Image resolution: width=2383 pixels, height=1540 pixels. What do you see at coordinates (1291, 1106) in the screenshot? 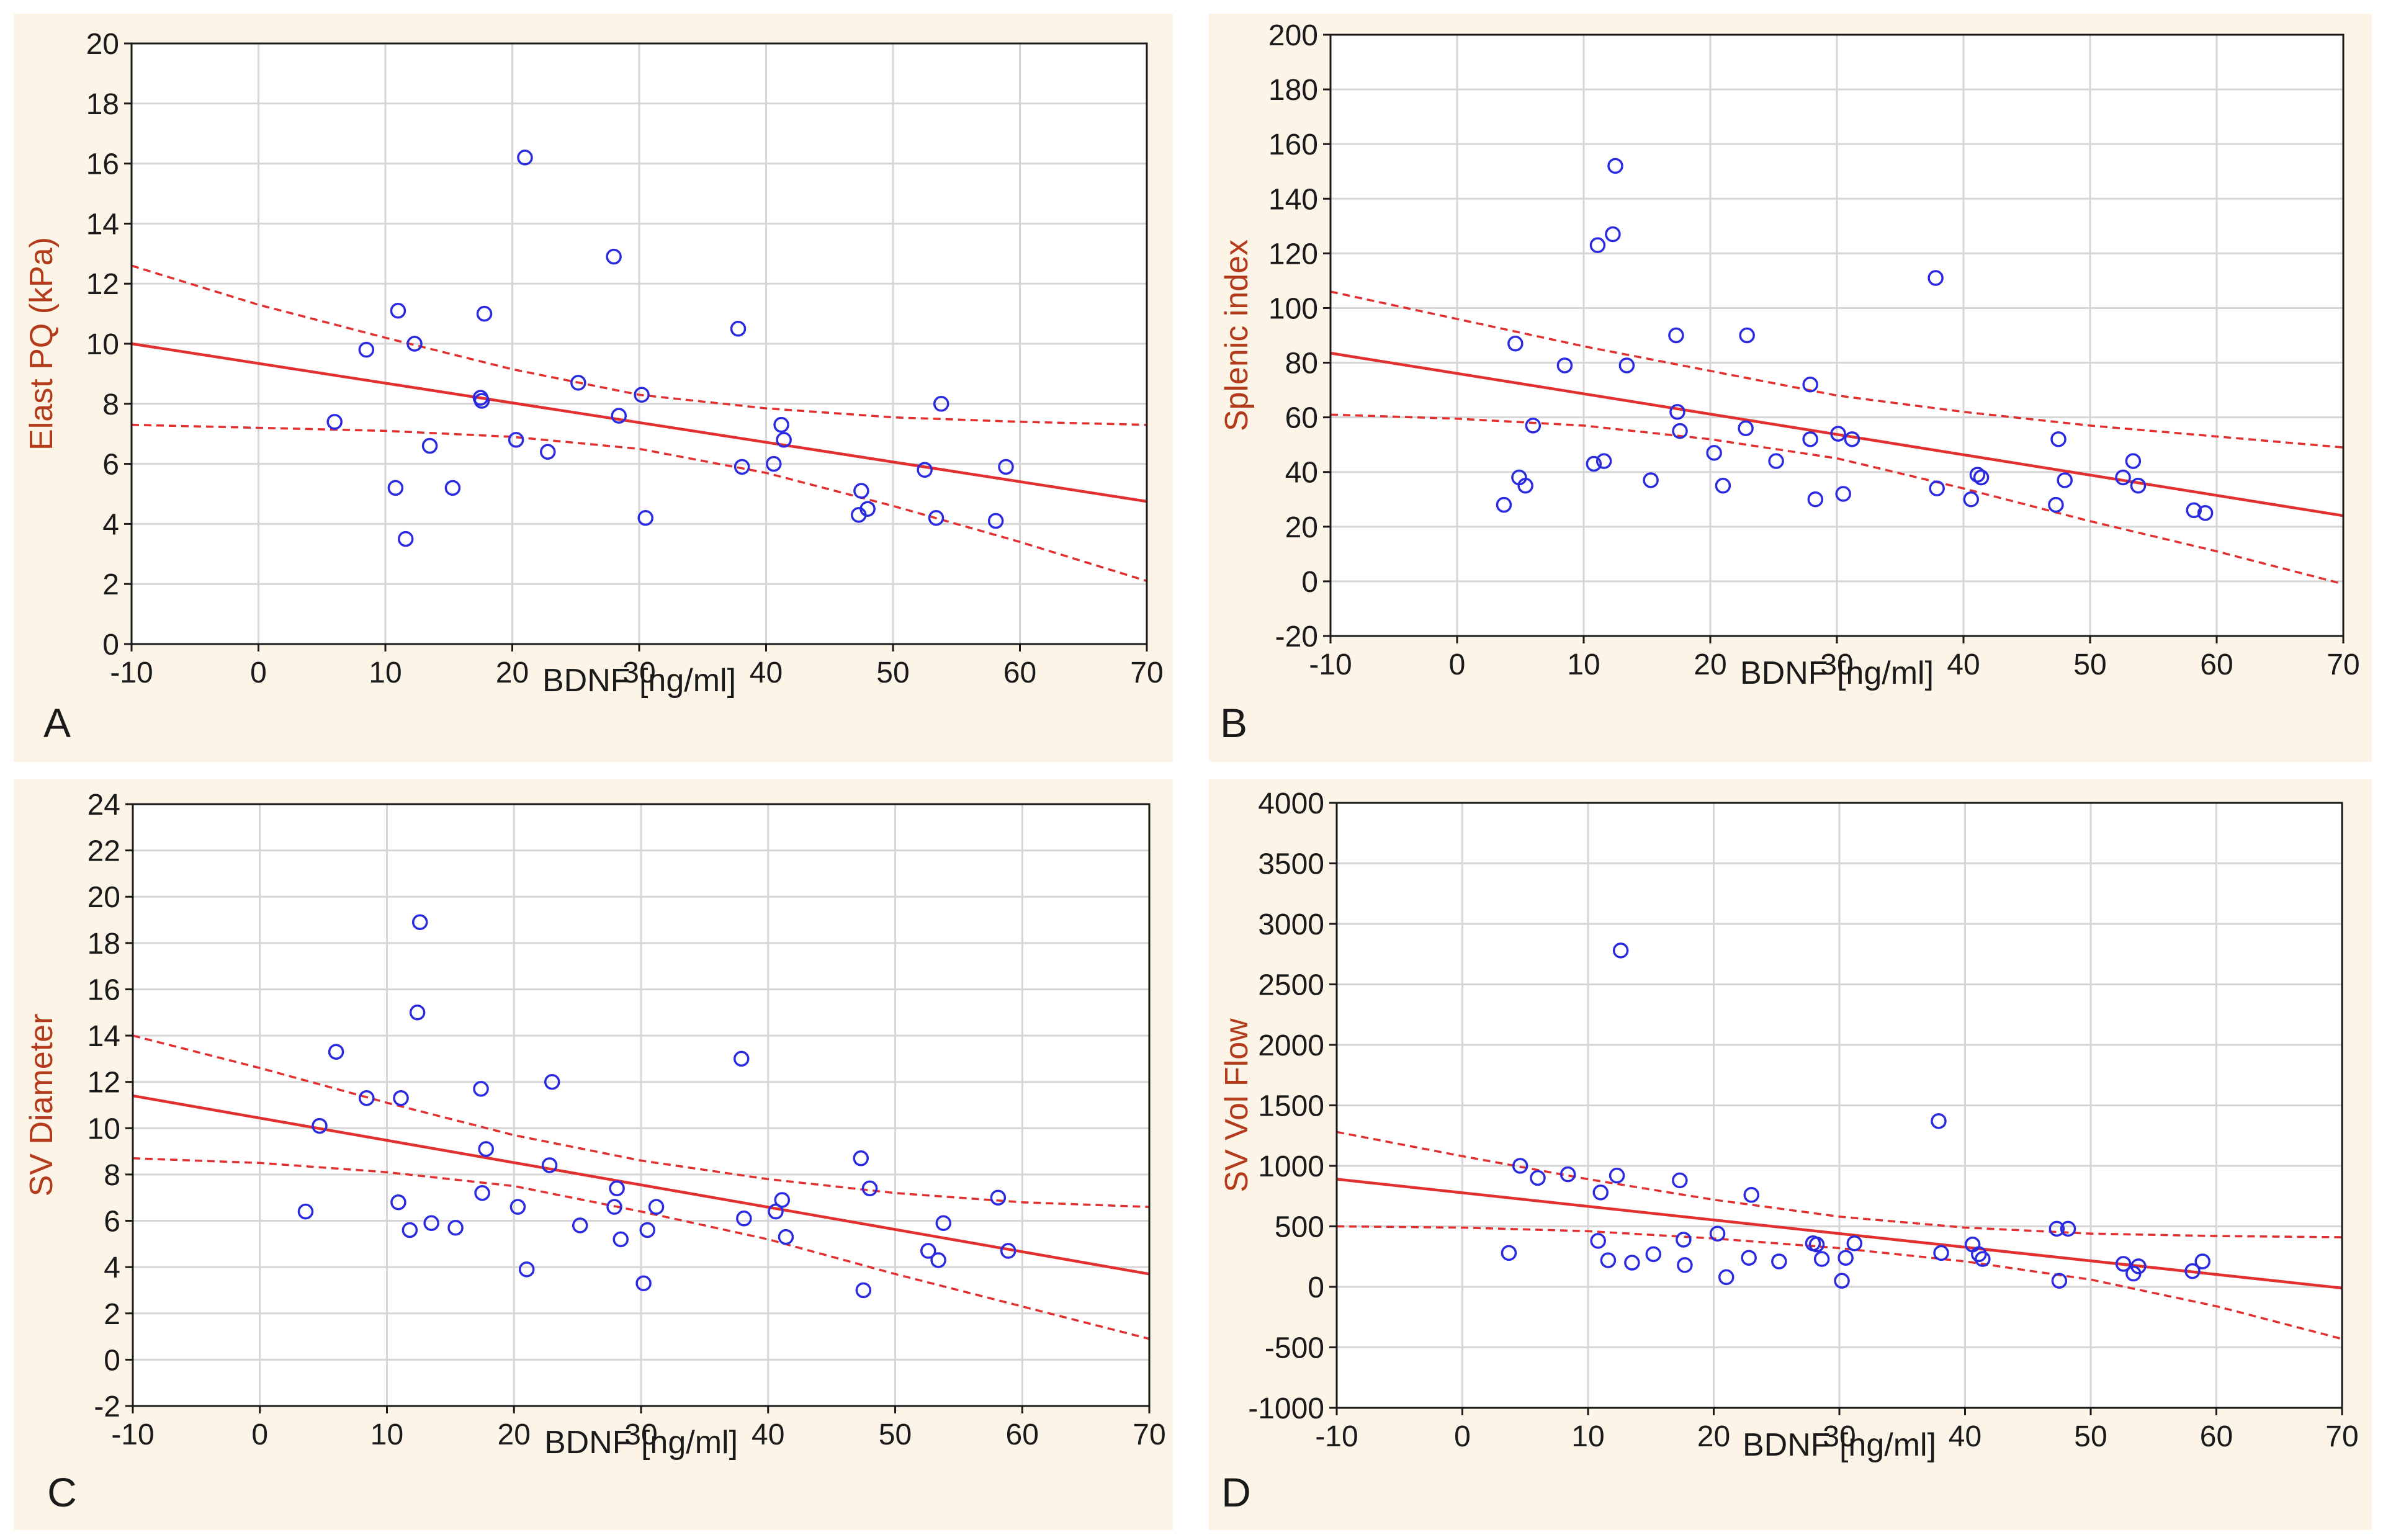
I see `y-tick-label: 1500` at bounding box center [1291, 1106].